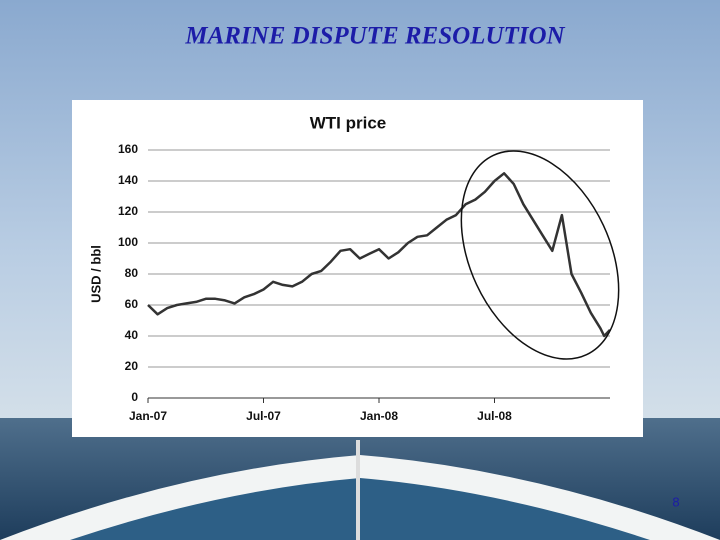 The width and height of the screenshot is (720, 540). What do you see at coordinates (134, 397) in the screenshot?
I see `y-tick-label: 0` at bounding box center [134, 397].